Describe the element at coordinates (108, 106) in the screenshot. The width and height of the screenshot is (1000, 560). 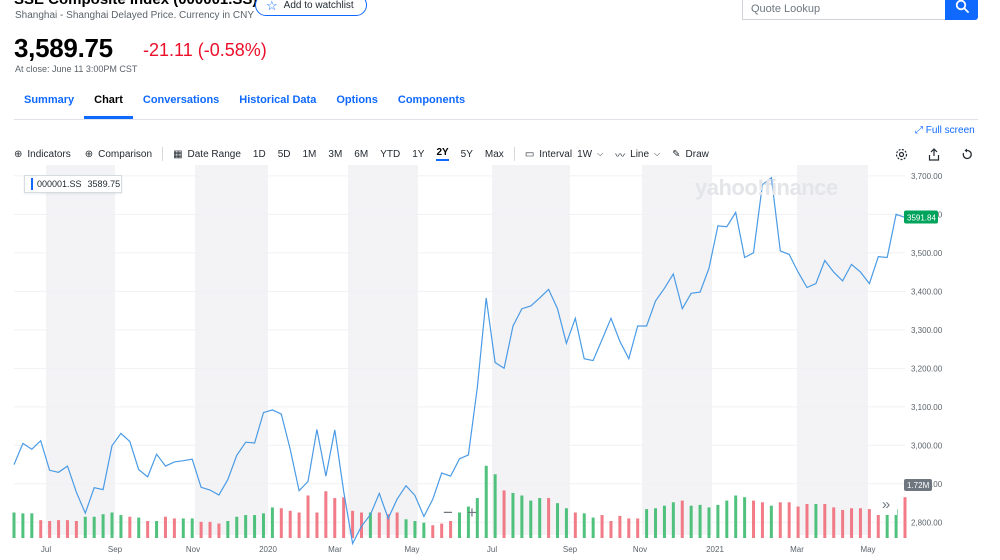
I see `tab-chart: Chart` at that location.